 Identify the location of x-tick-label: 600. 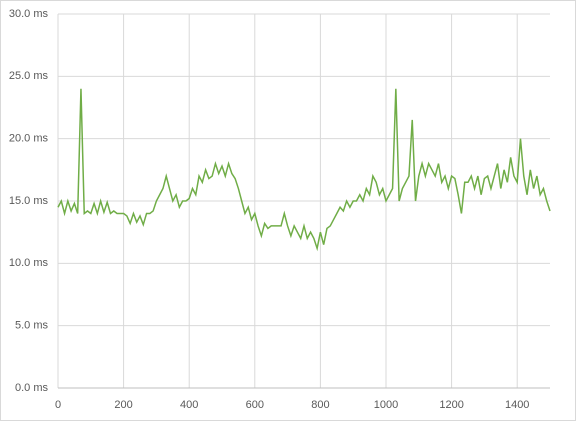
(255, 405).